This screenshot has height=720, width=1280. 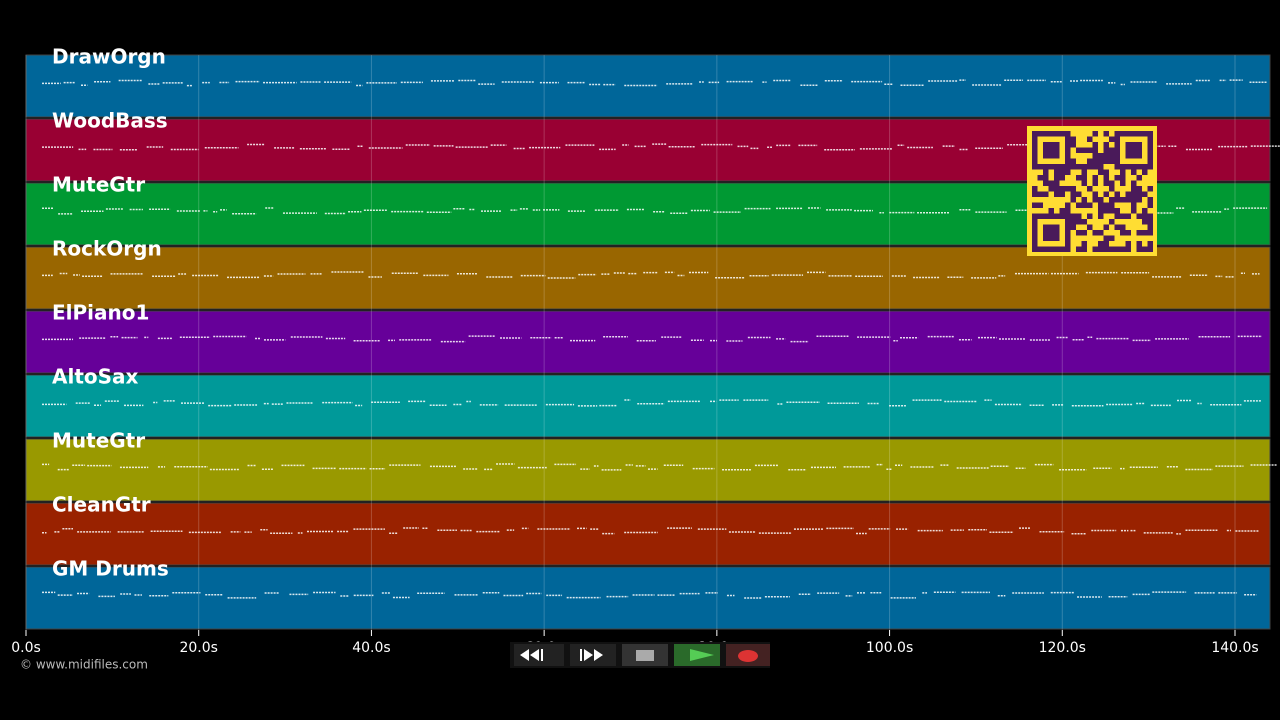 I want to click on track-name: AltoSax, so click(x=95, y=377).